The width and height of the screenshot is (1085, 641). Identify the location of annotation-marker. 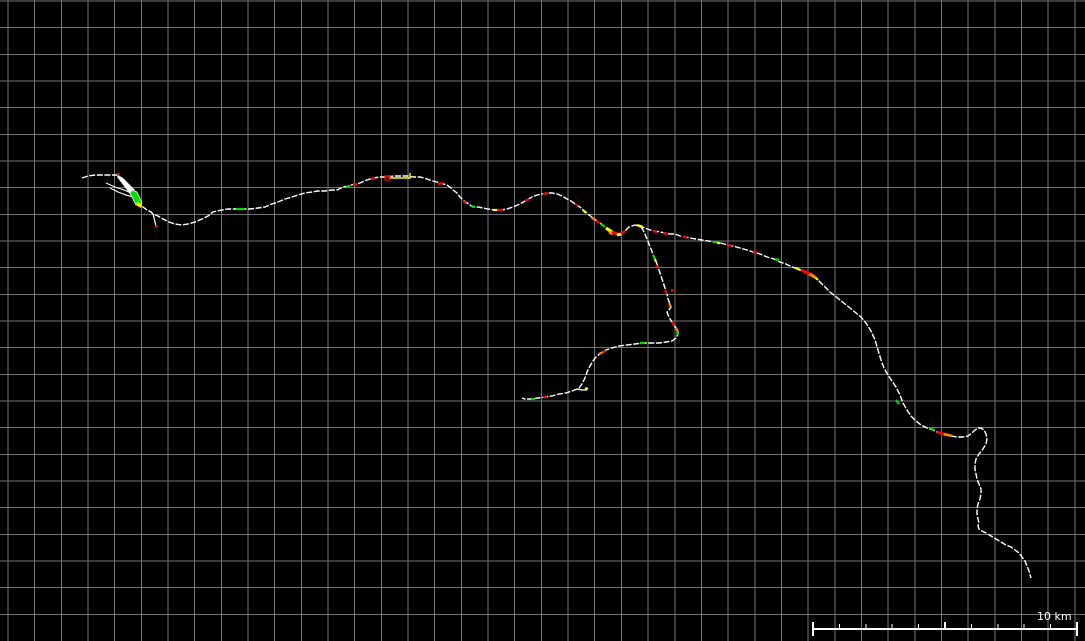
(400, 176).